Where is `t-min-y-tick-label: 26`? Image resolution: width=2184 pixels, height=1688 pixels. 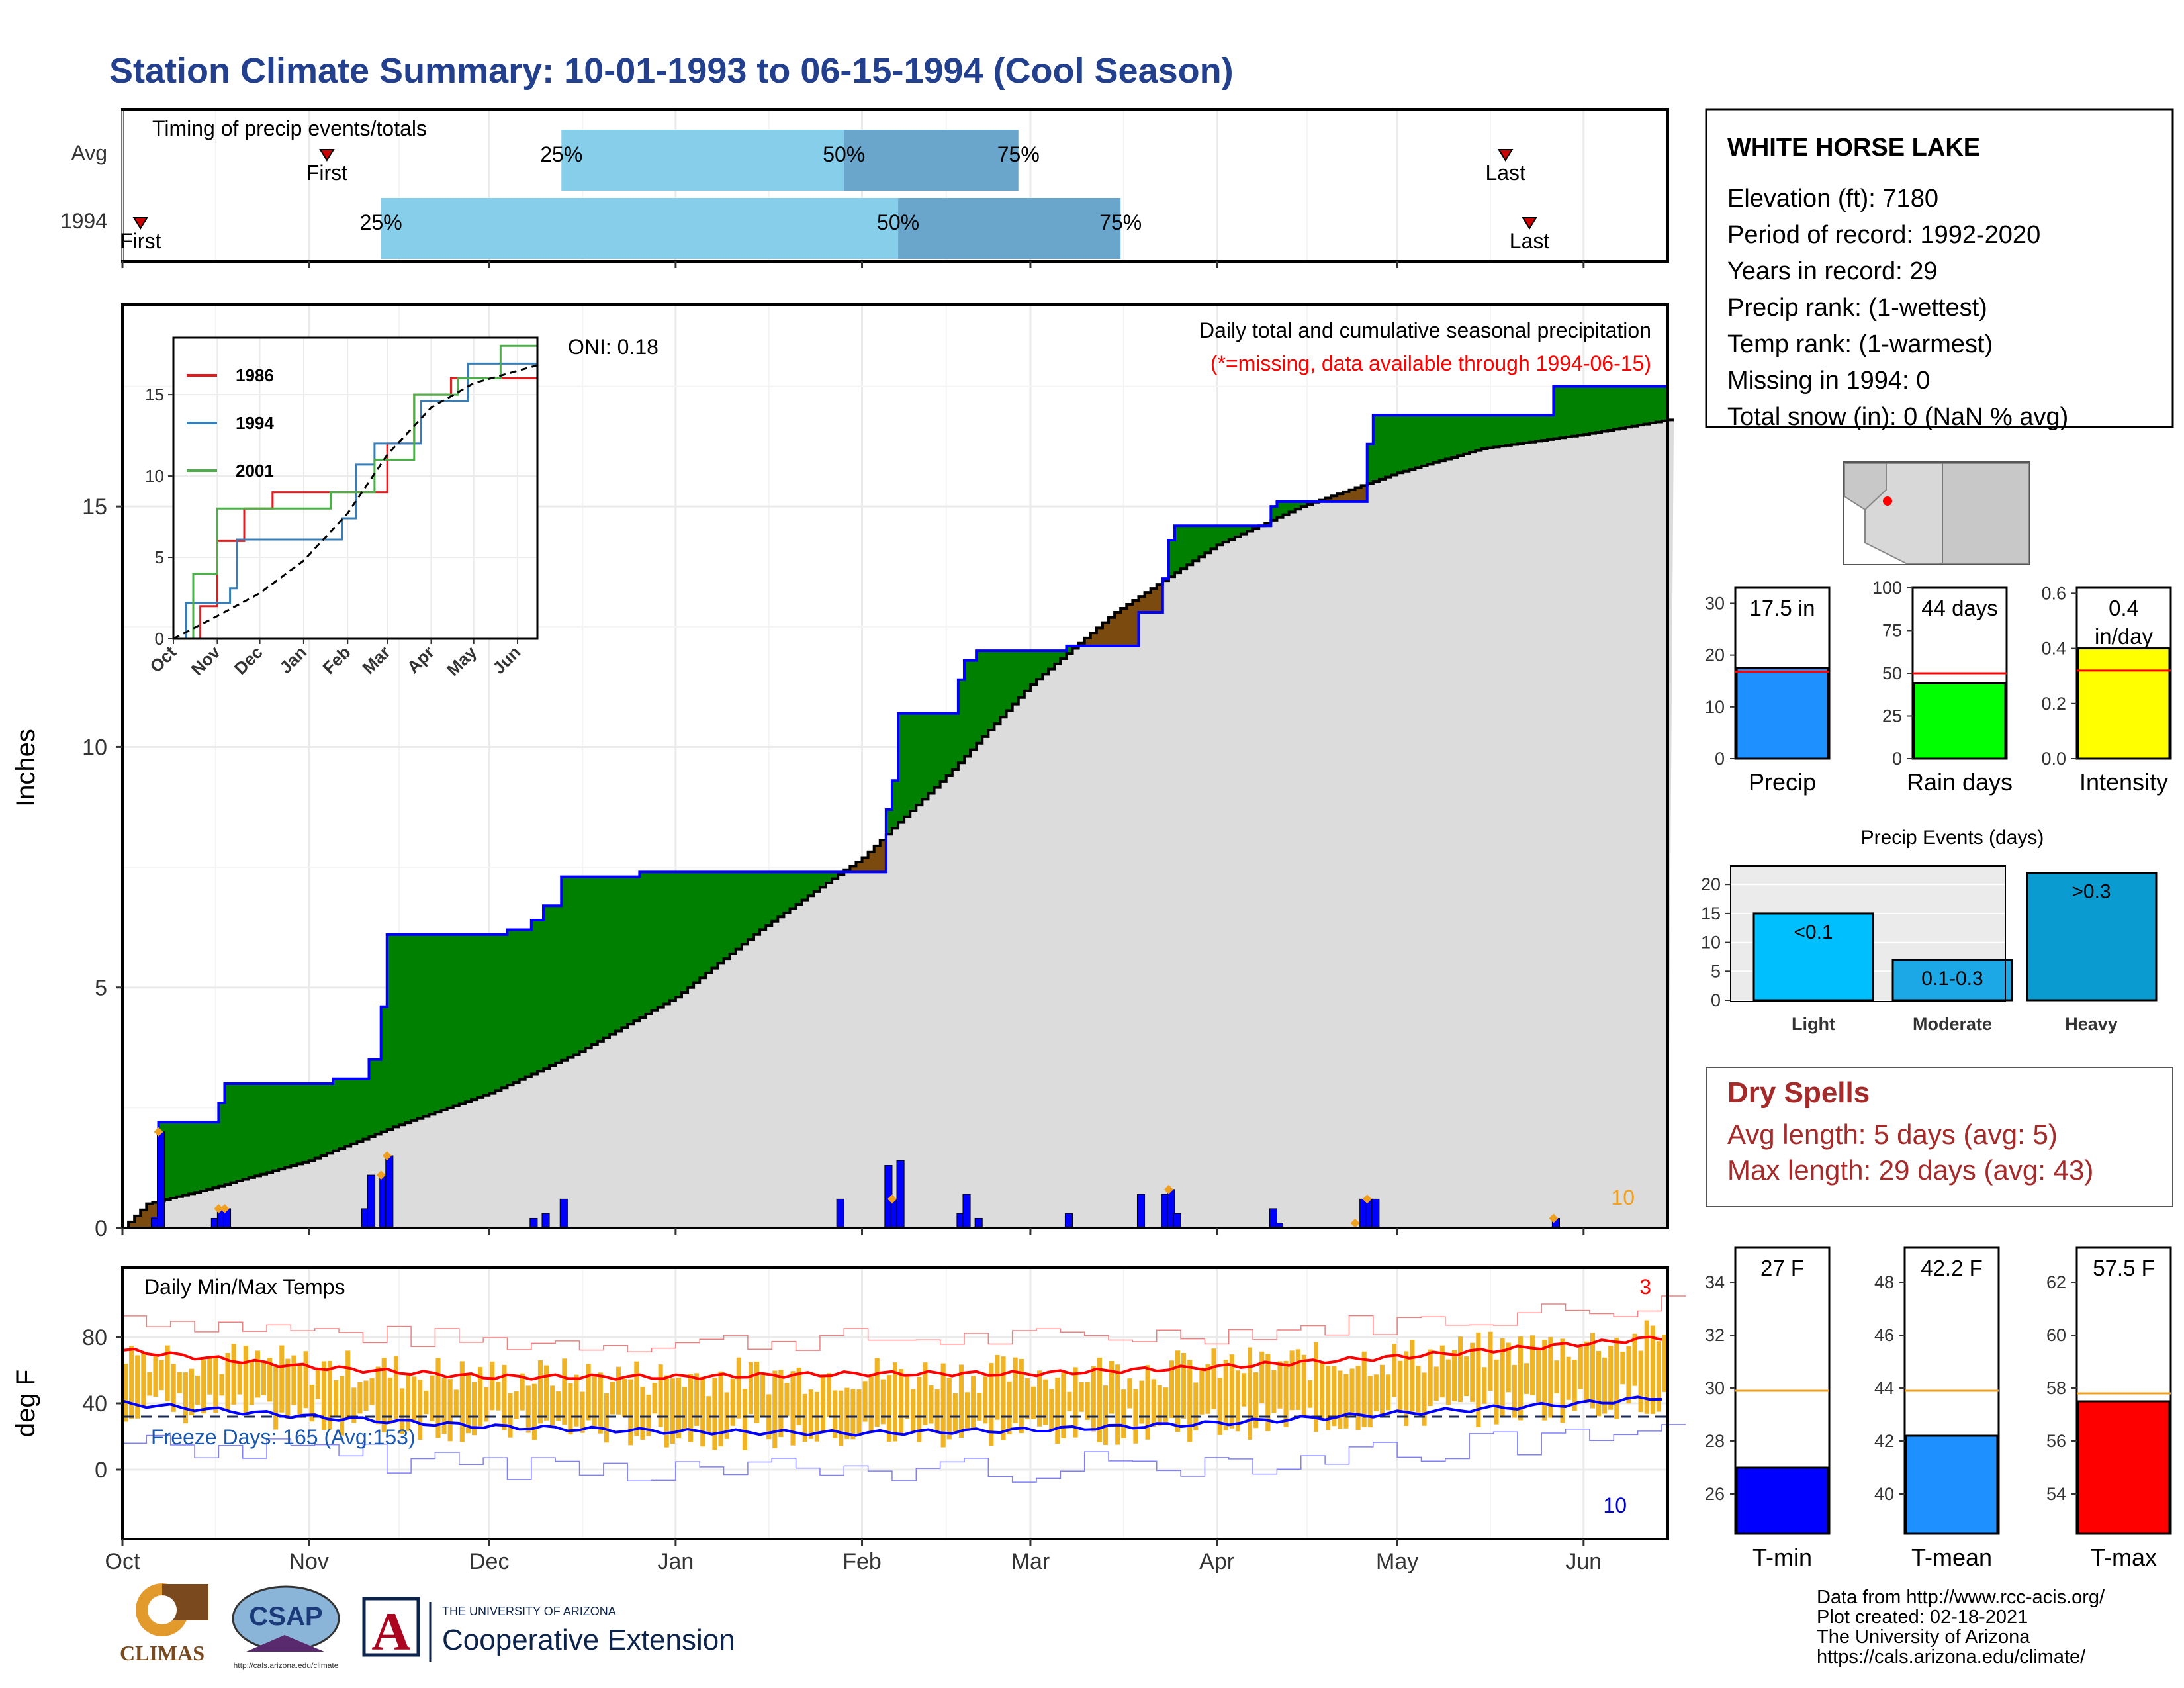 t-min-y-tick-label: 26 is located at coordinates (1715, 1494).